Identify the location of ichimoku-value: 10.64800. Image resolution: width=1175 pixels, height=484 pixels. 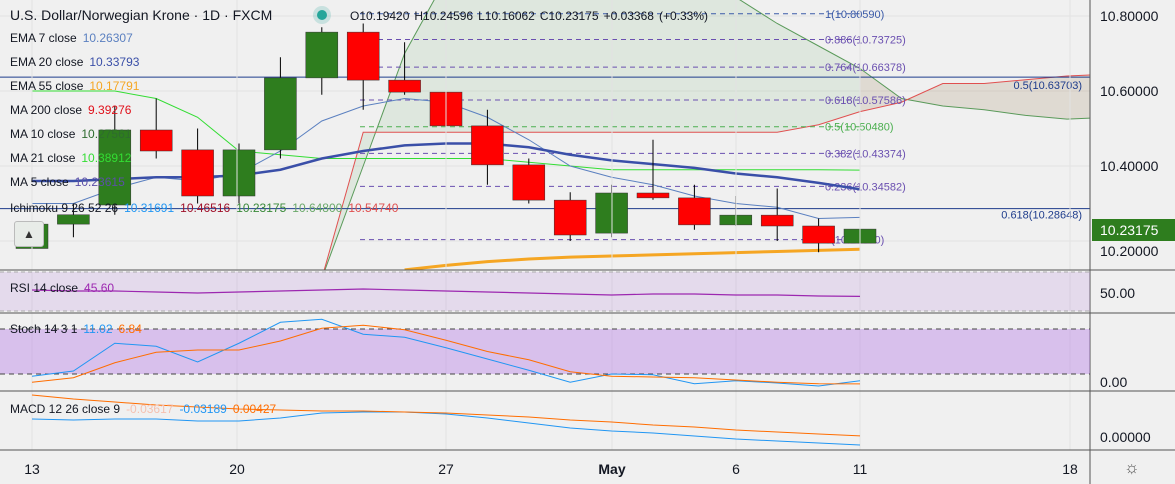
(317, 208).